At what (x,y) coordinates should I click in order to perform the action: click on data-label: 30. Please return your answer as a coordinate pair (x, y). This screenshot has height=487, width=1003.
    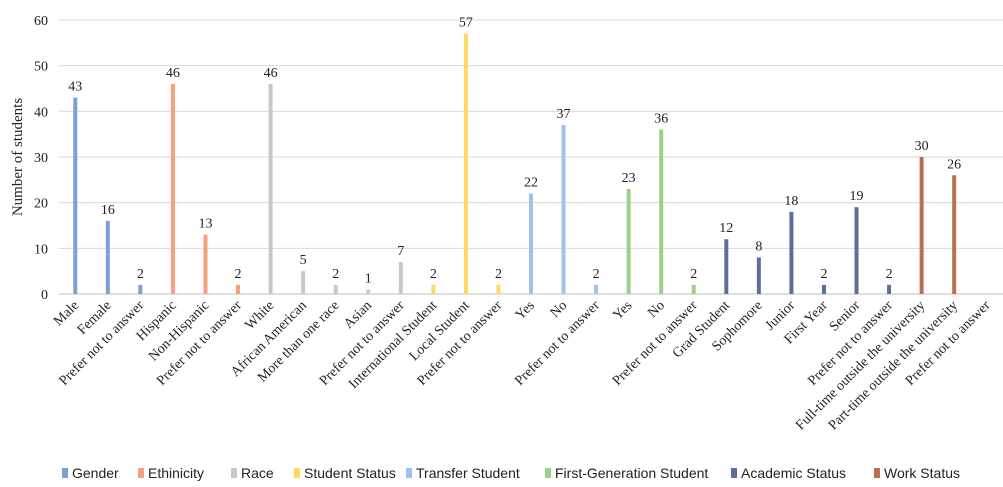
    Looking at the image, I should click on (922, 146).